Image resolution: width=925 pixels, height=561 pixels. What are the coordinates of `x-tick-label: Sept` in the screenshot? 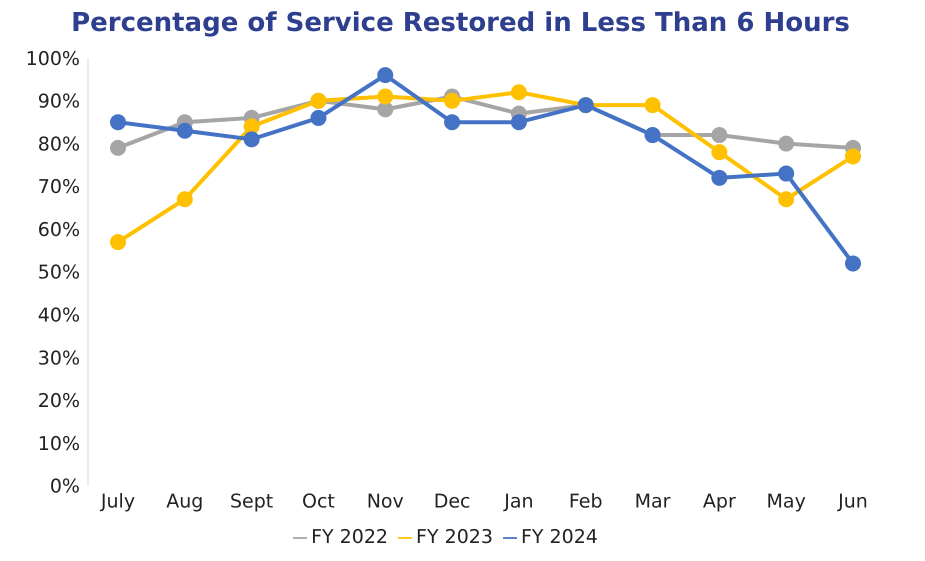 It's located at (252, 501).